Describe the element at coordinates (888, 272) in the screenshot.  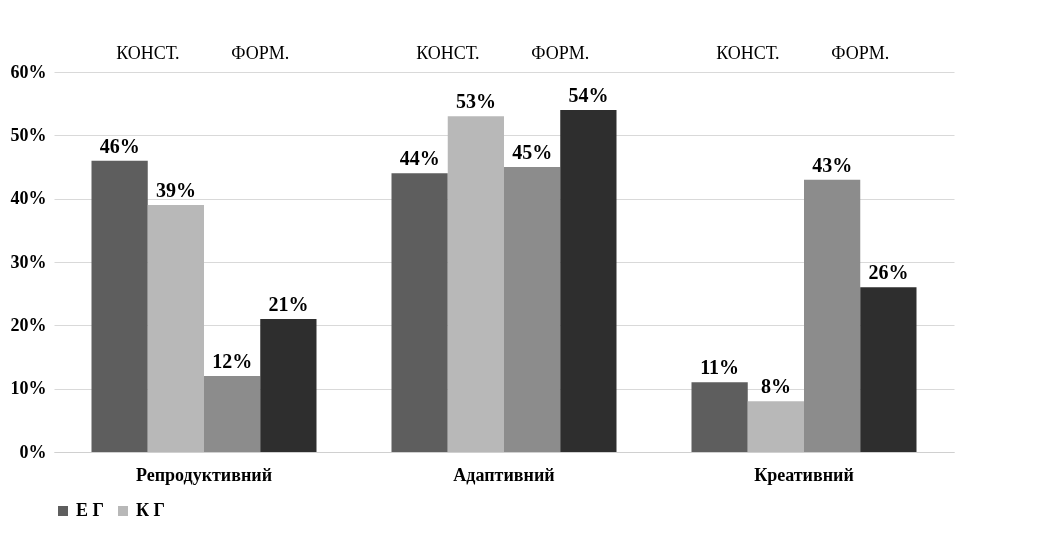
I see `data-label: 26%` at that location.